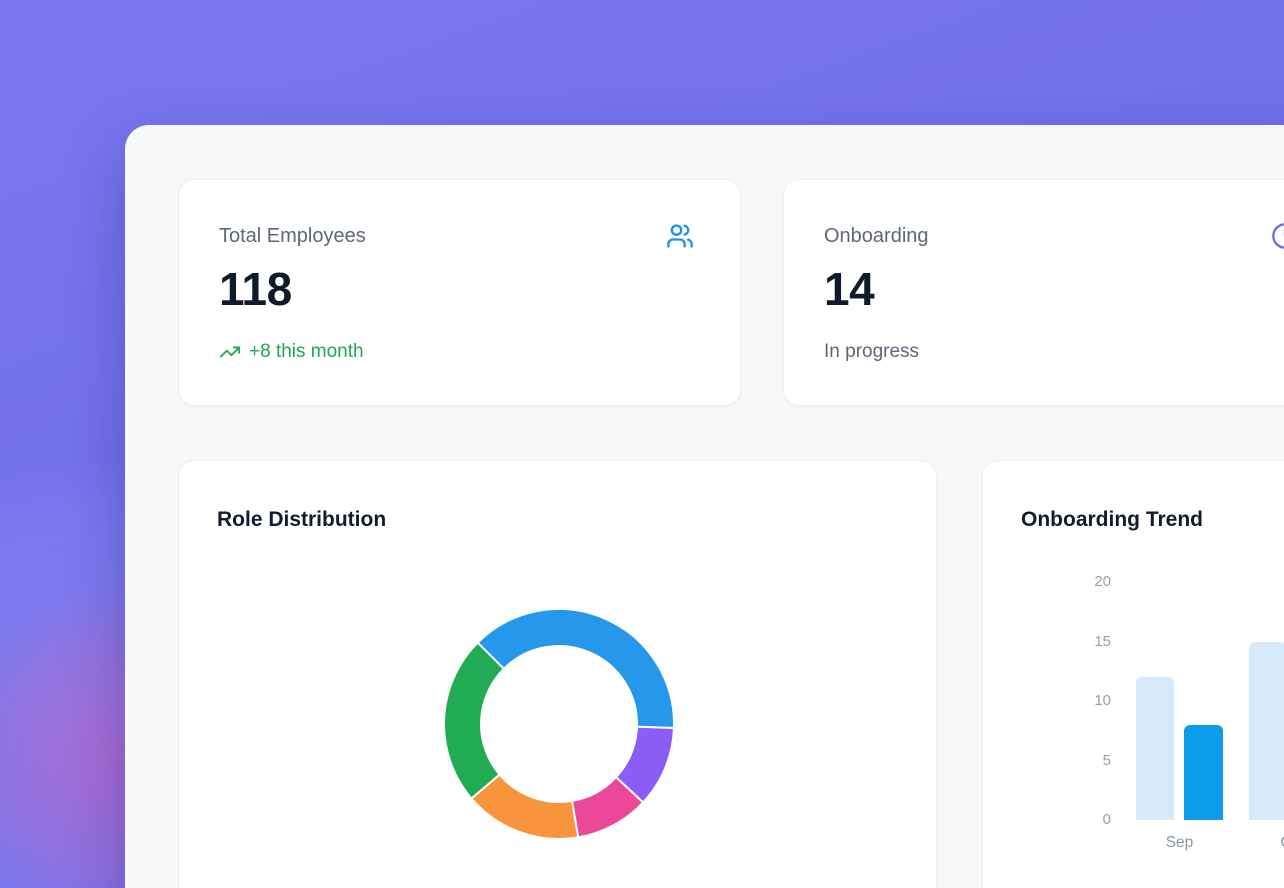 The height and width of the screenshot is (888, 1284). I want to click on clock-icon, so click(1277, 236).